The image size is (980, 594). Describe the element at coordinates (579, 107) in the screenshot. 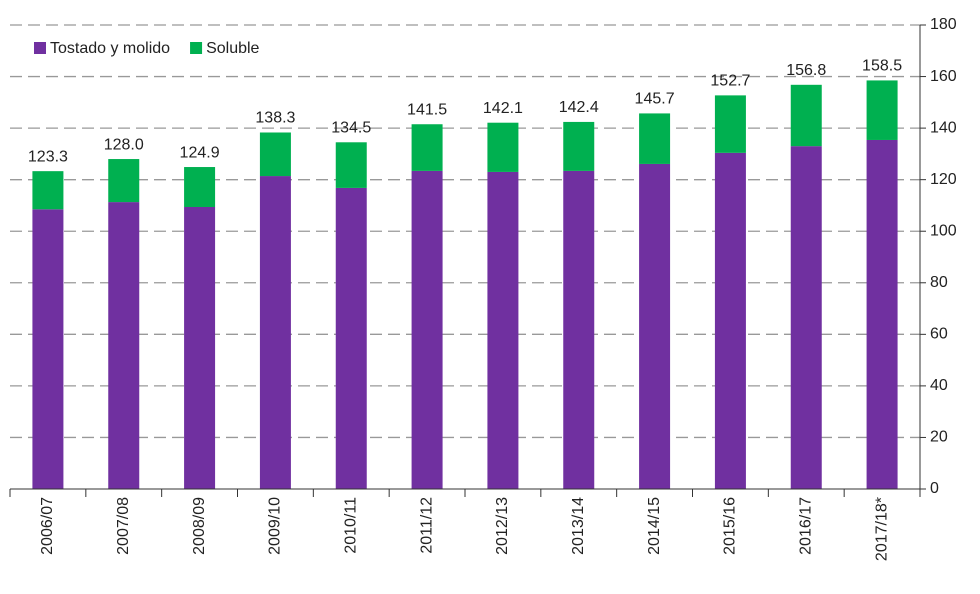

I see `total-label: 142.4` at that location.